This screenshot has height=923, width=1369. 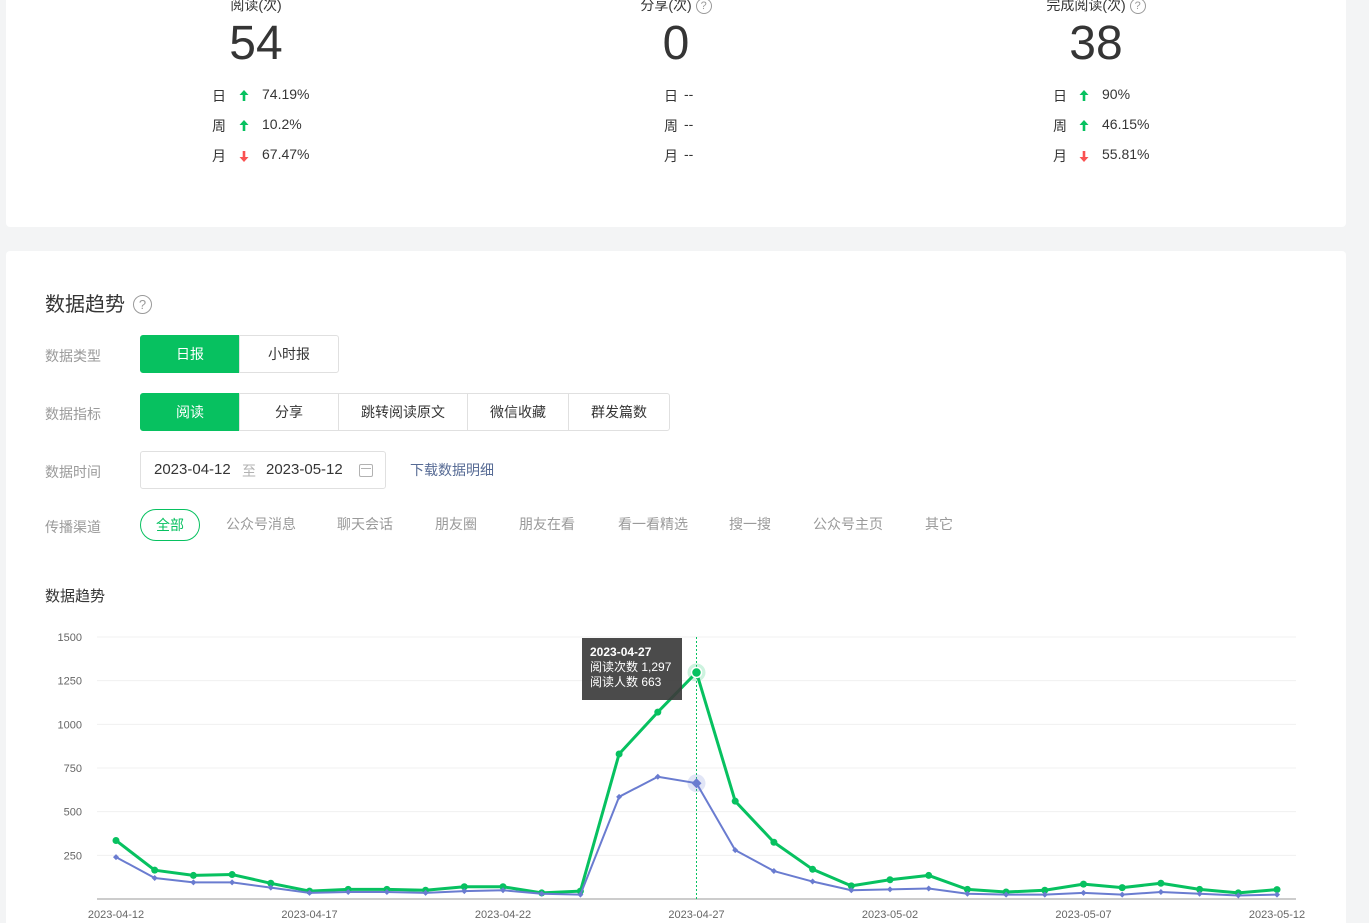 I want to click on stat-compare-row: 月 55.81%, so click(x=1096, y=156).